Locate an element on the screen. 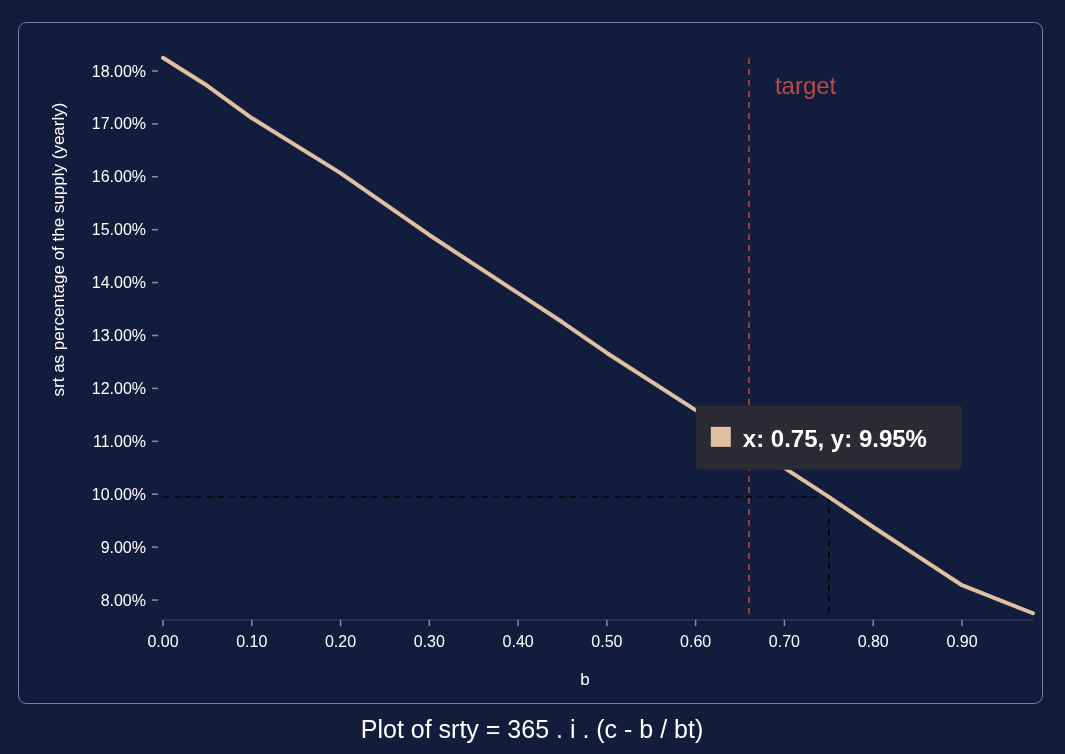  x-tick-label: 0.50 is located at coordinates (607, 641).